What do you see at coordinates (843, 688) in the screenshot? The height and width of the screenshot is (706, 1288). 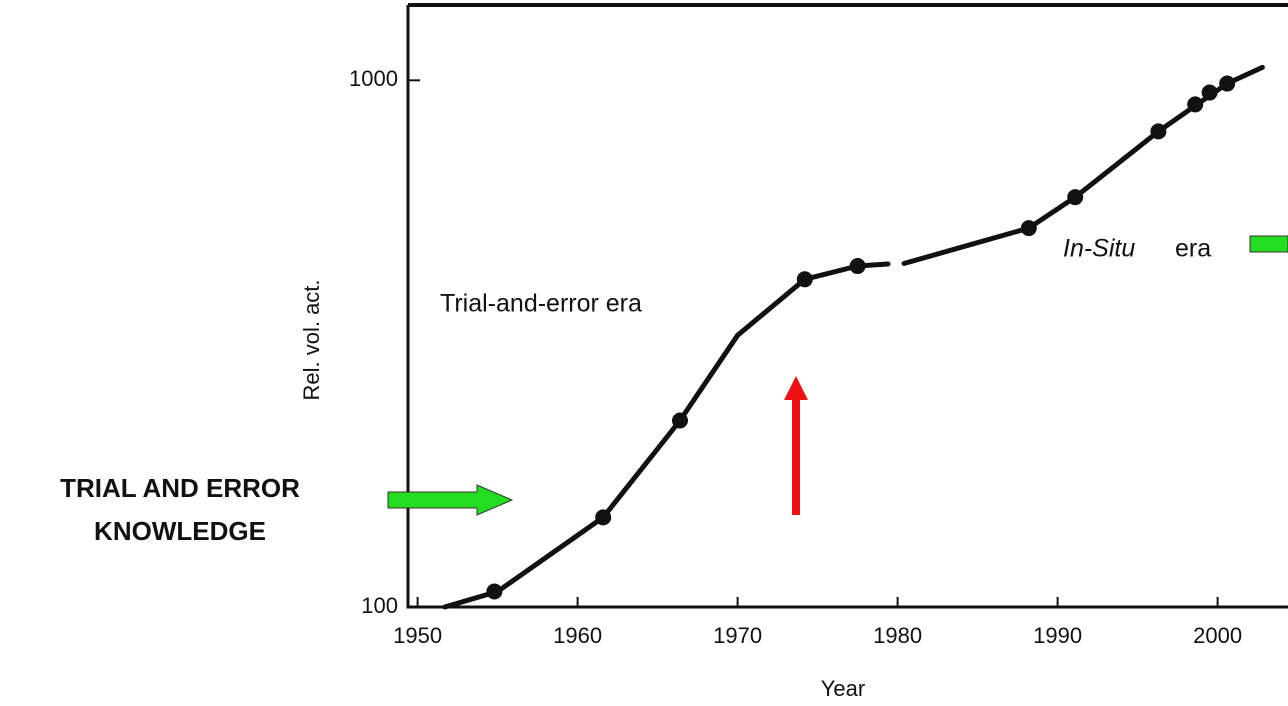 I see `x-axis-label: Year` at bounding box center [843, 688].